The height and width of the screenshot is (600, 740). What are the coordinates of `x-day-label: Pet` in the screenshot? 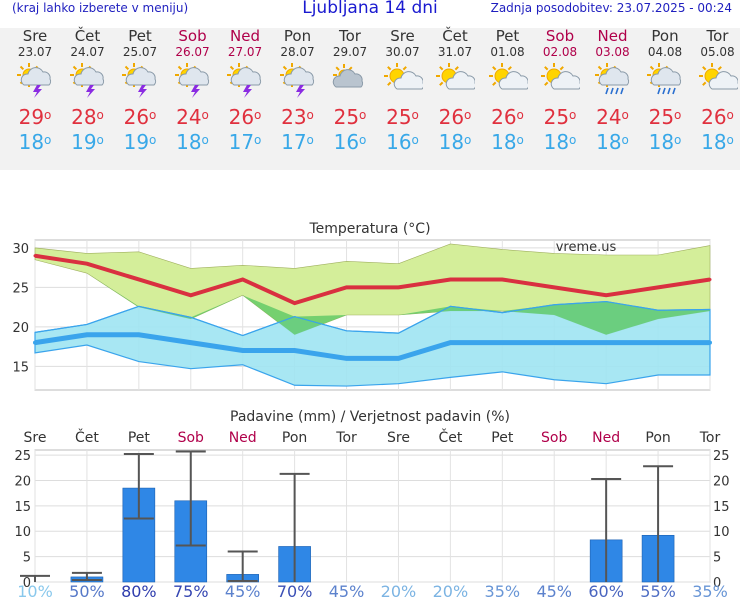 It's located at (139, 438).